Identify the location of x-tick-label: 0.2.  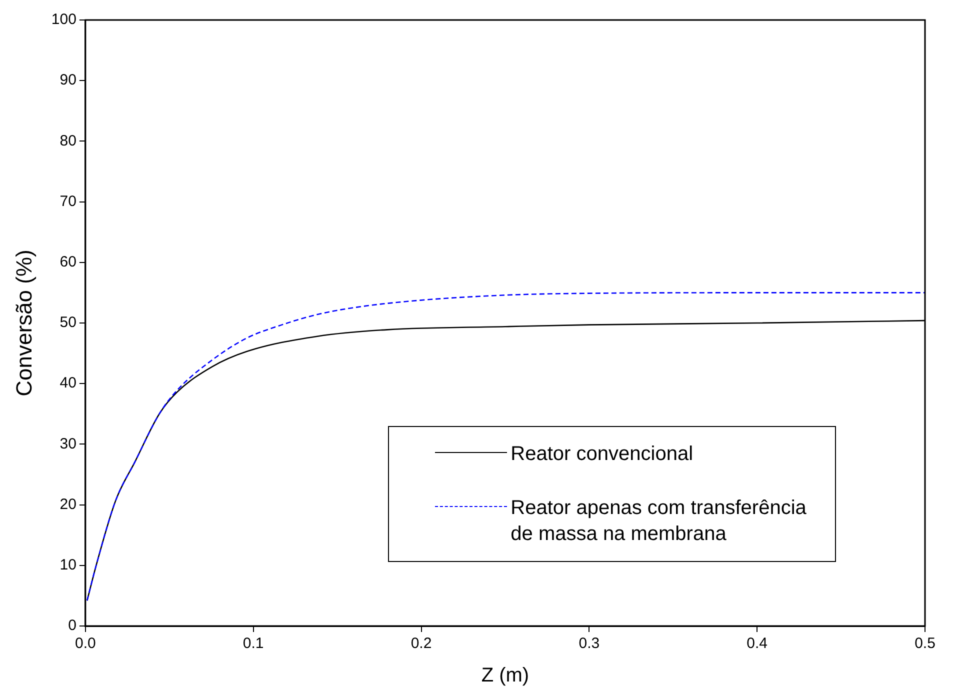
(421, 643).